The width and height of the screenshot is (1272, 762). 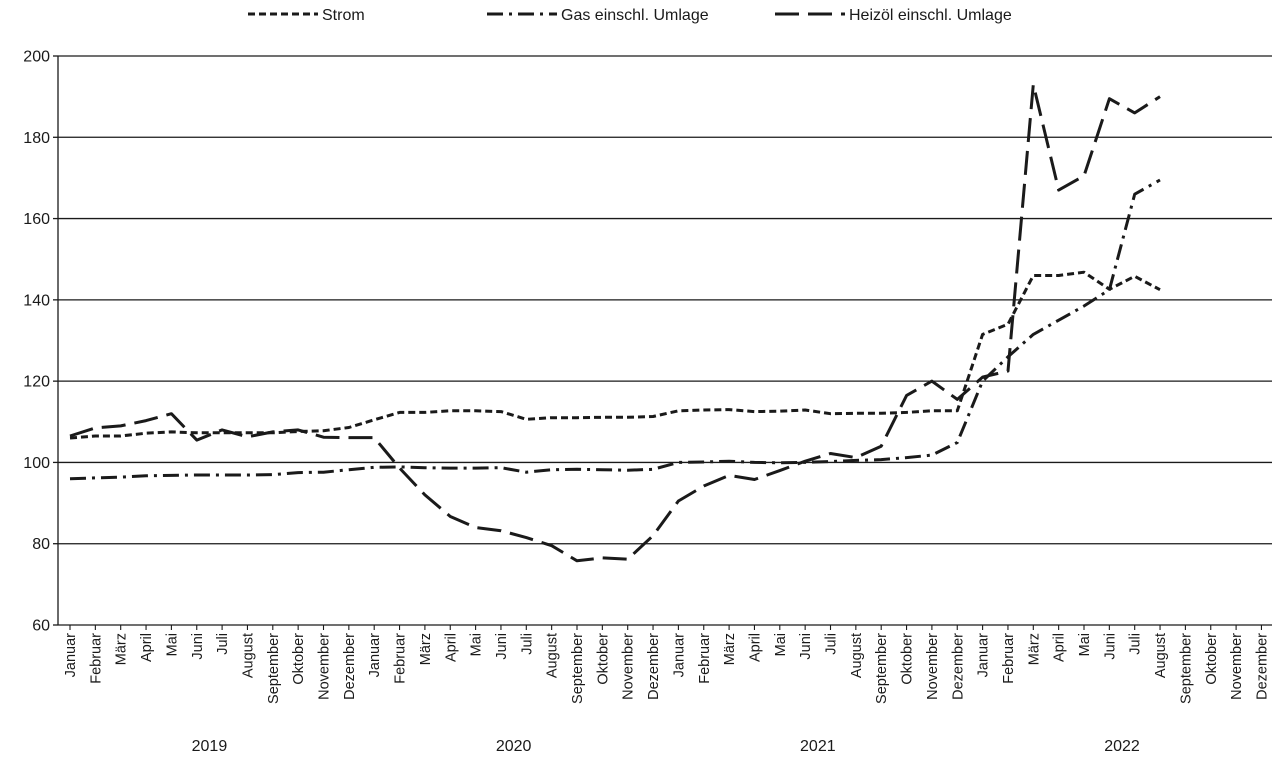 What do you see at coordinates (41, 626) in the screenshot?
I see `y-tick-label: 60` at bounding box center [41, 626].